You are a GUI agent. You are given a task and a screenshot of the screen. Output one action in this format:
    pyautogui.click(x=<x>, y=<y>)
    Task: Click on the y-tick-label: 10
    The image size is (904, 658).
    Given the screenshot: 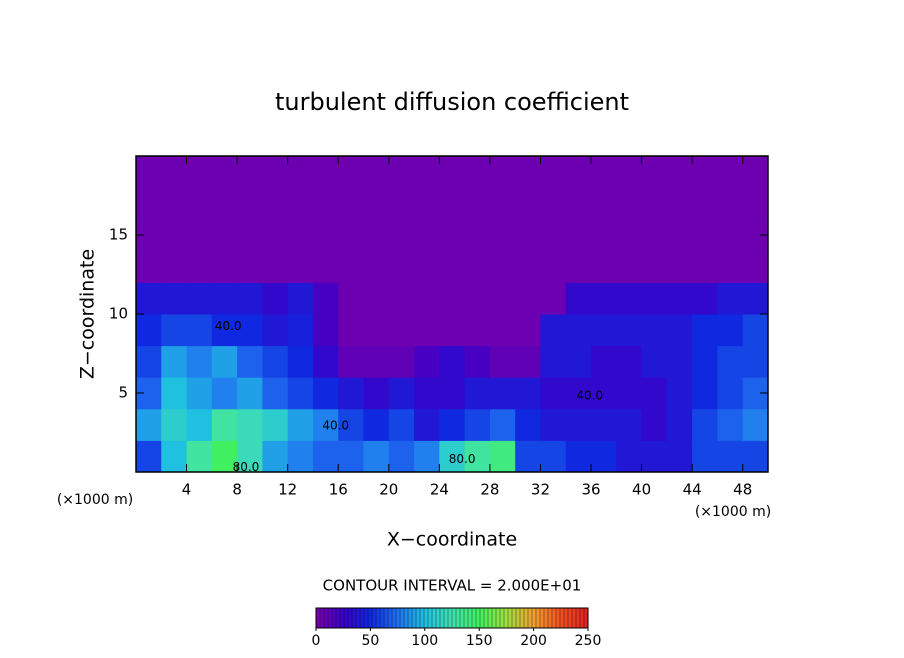 What is the action you would take?
    pyautogui.click(x=118, y=314)
    